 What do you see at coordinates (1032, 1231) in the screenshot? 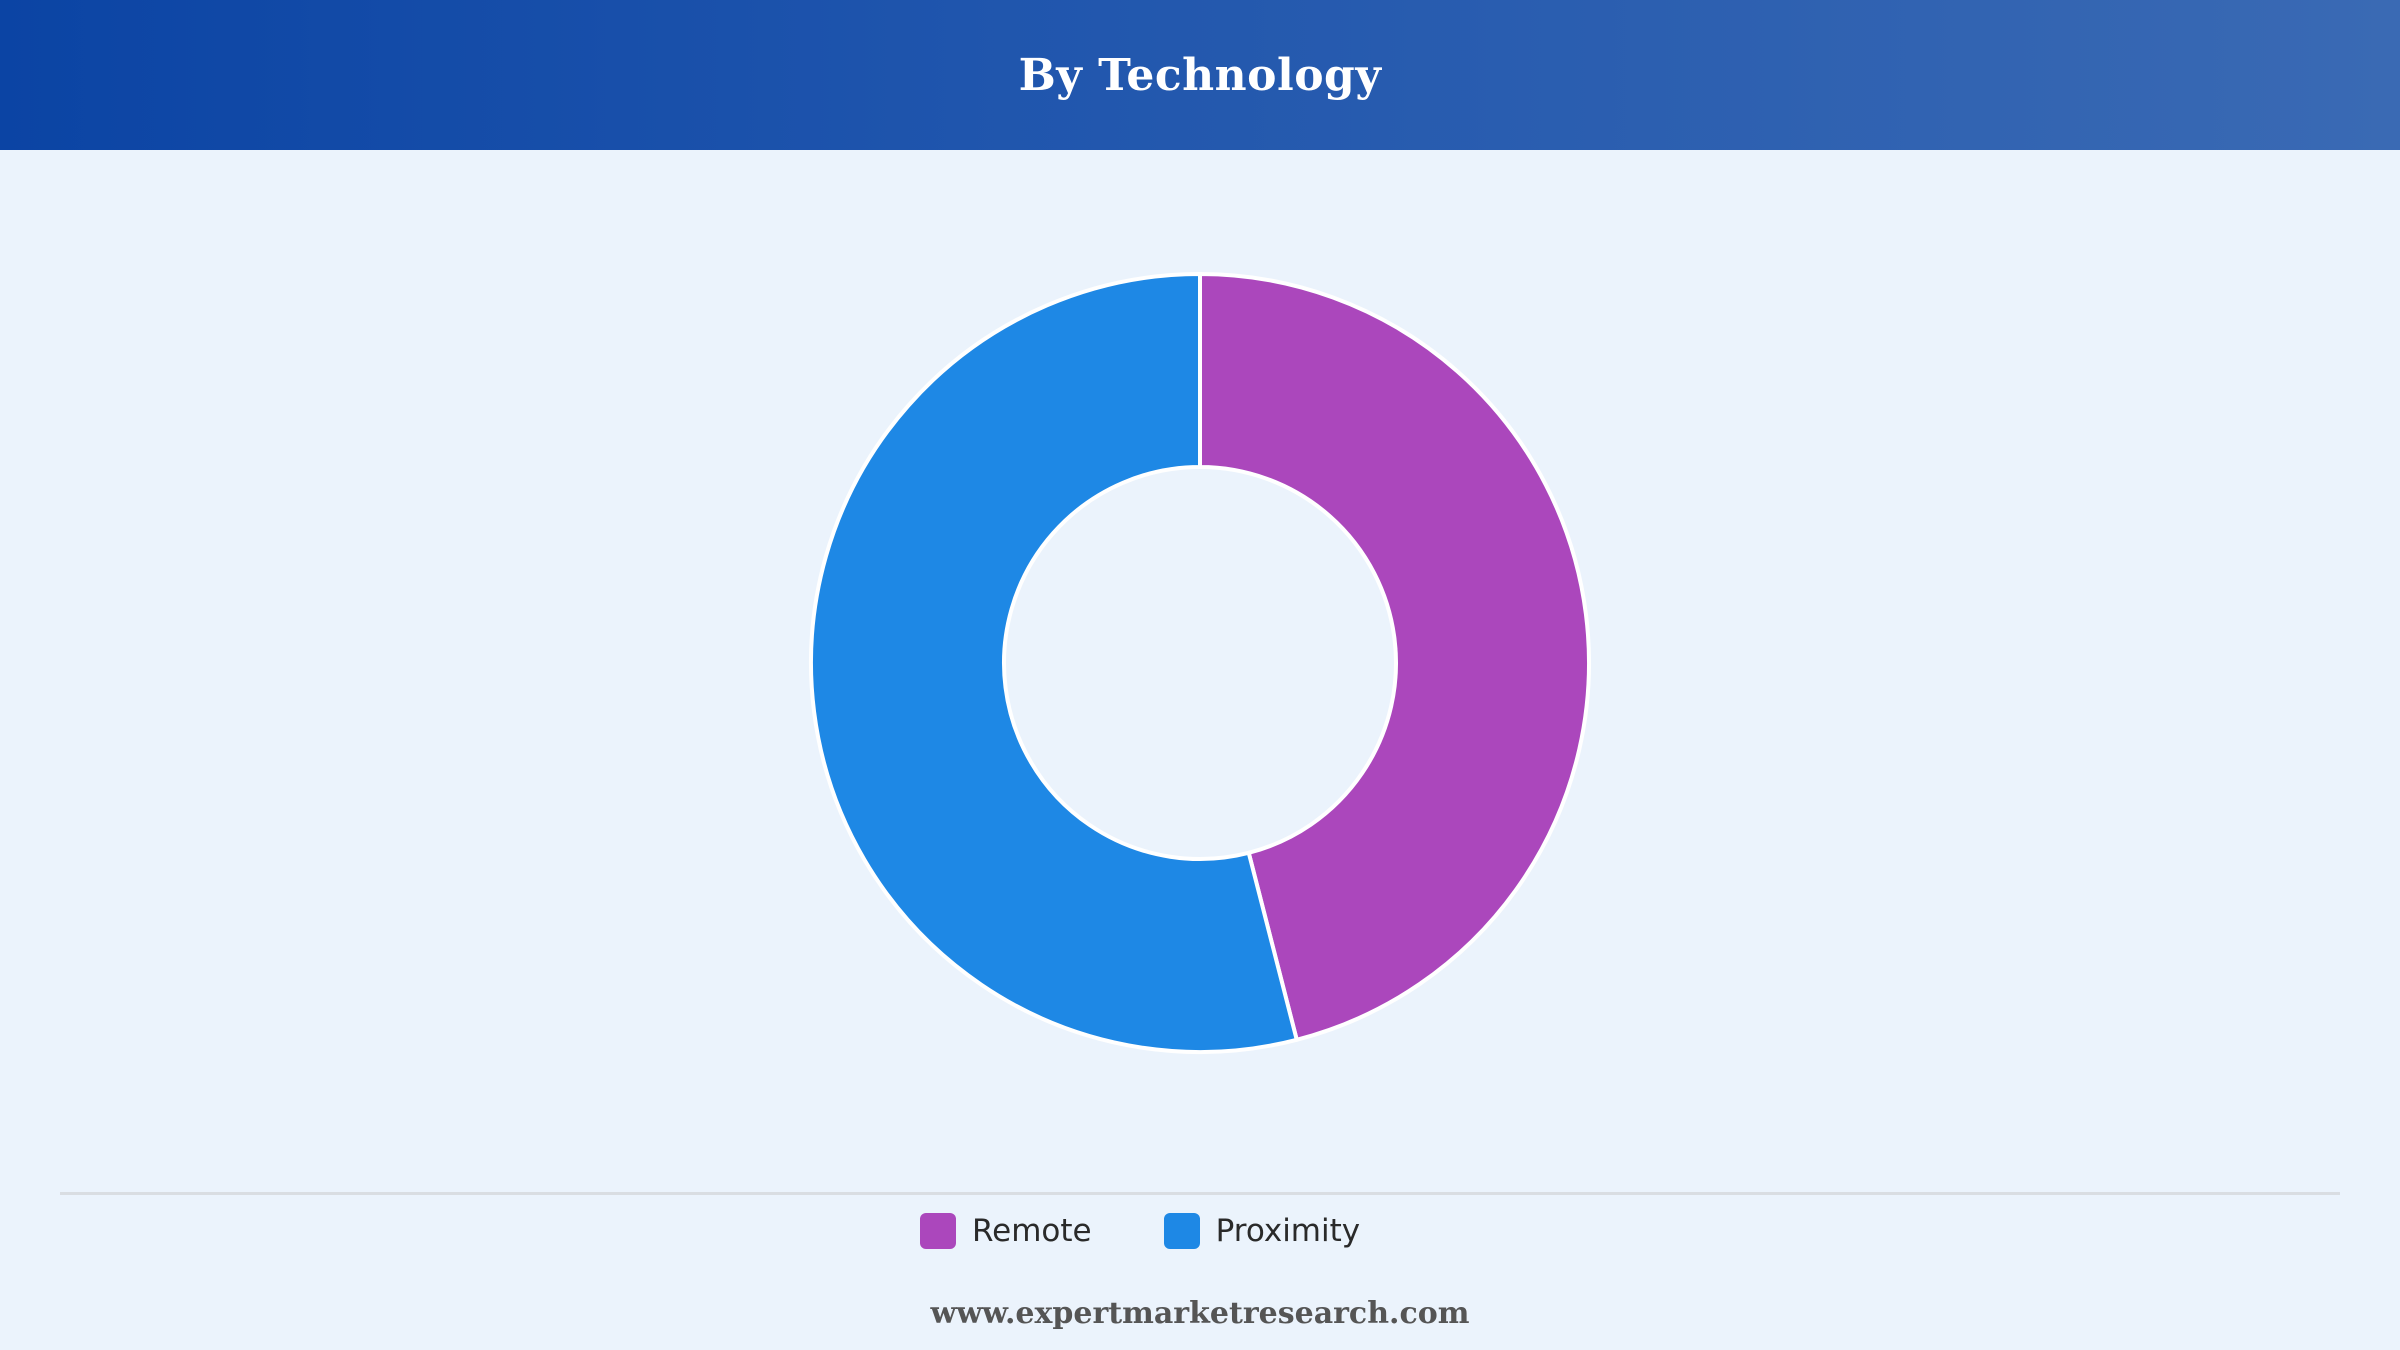
I see `legend-label-remote: Remote` at bounding box center [1032, 1231].